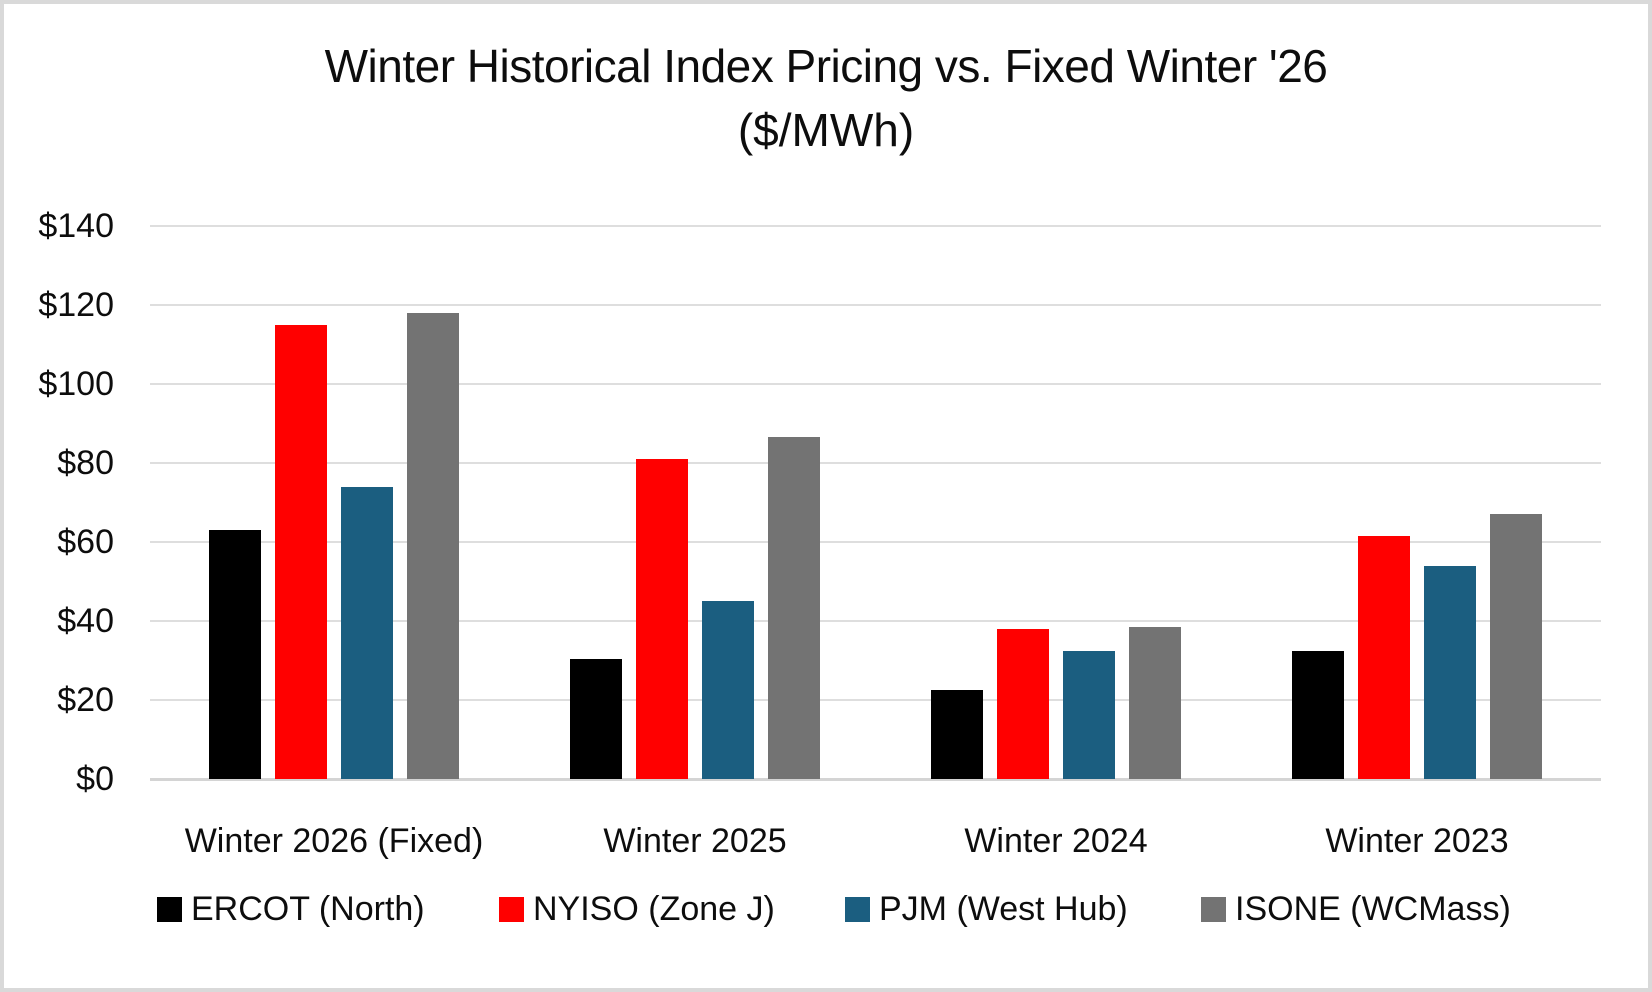  Describe the element at coordinates (95, 779) in the screenshot. I see `y-tick-label: $0` at that location.